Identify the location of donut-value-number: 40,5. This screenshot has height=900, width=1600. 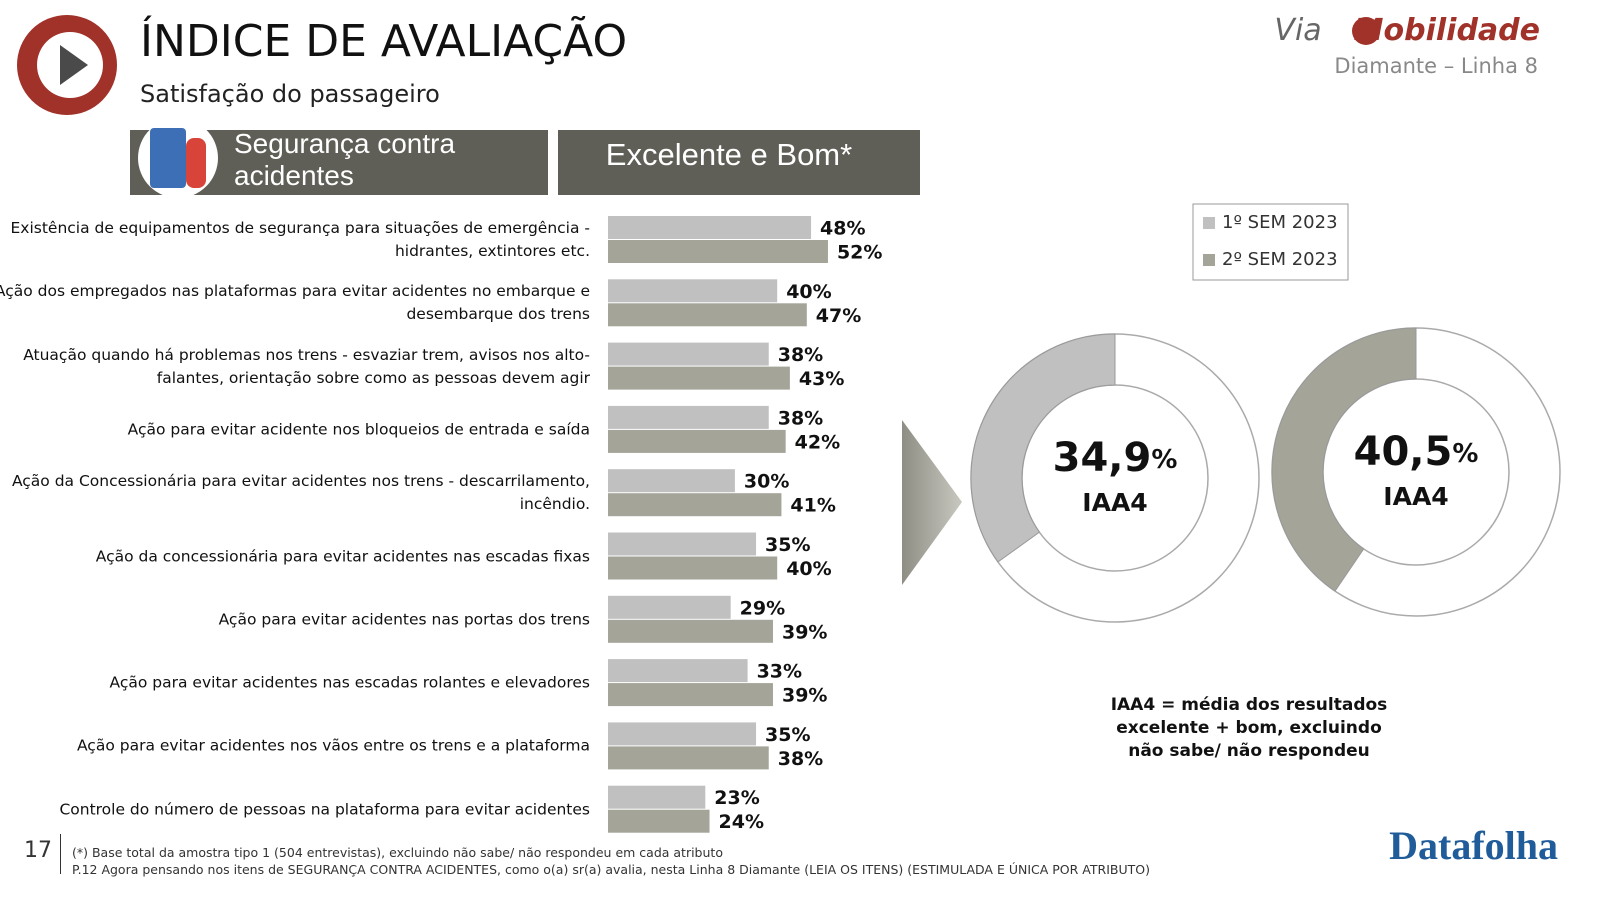
(1403, 452).